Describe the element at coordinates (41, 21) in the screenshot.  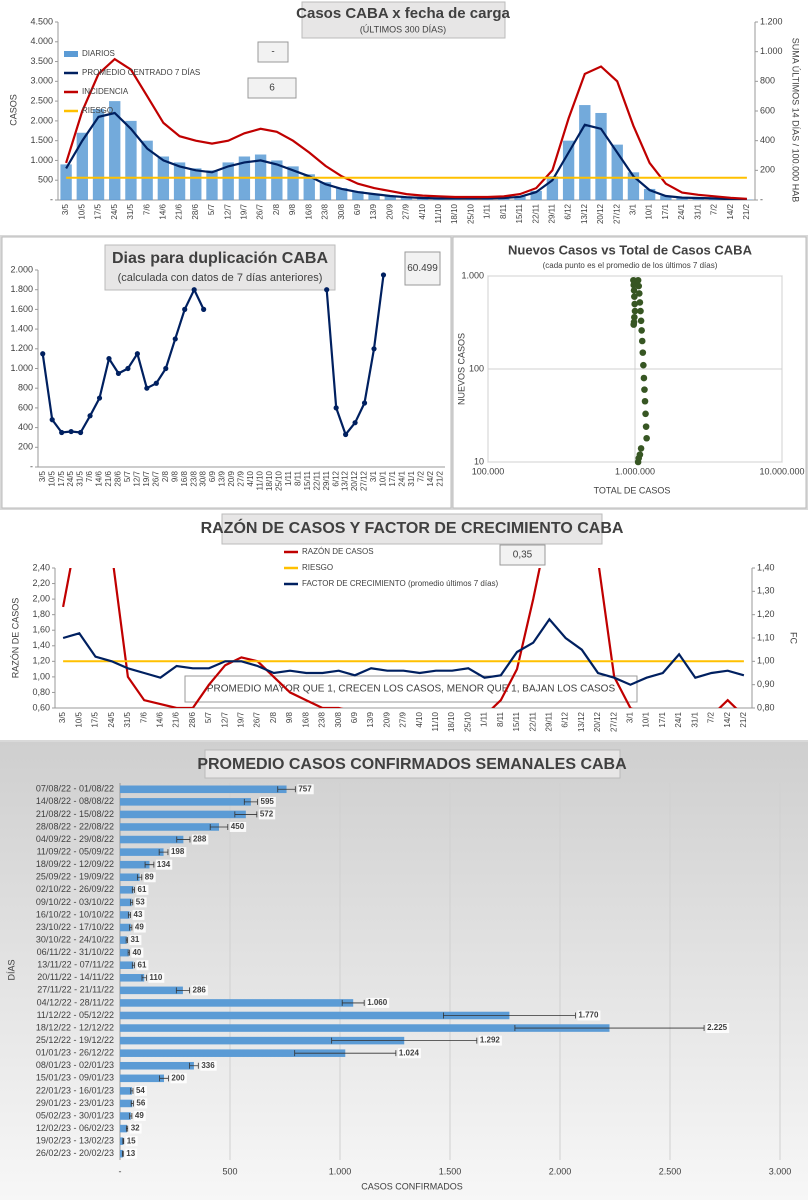
I see `y-tick-label: 4.500` at that location.